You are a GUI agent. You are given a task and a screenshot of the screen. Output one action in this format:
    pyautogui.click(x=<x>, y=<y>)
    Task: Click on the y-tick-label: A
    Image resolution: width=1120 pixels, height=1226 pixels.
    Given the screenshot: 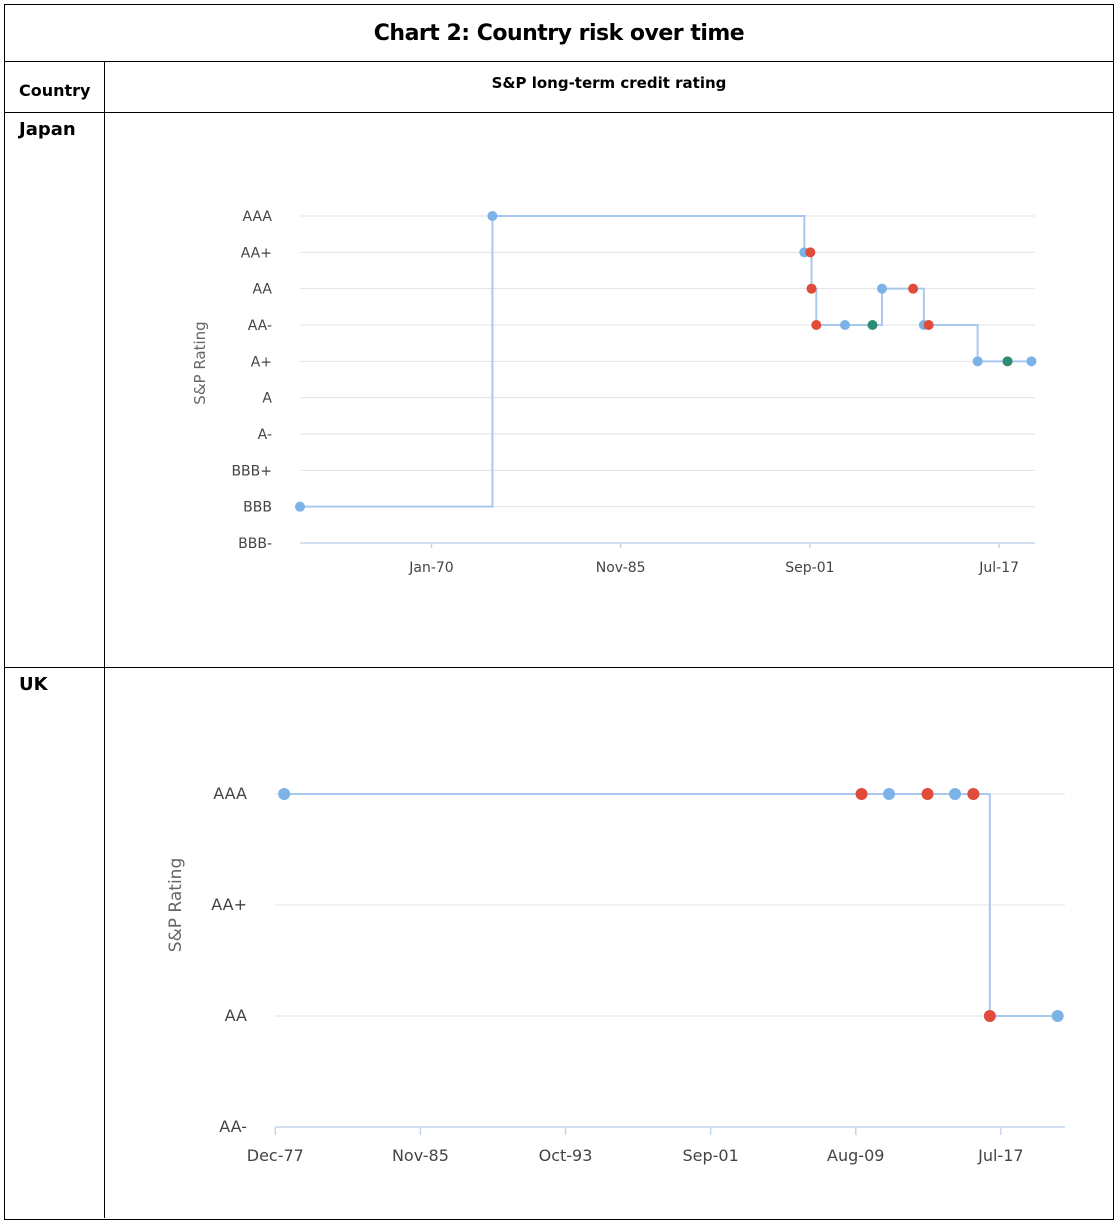 What is the action you would take?
    pyautogui.click(x=267, y=399)
    